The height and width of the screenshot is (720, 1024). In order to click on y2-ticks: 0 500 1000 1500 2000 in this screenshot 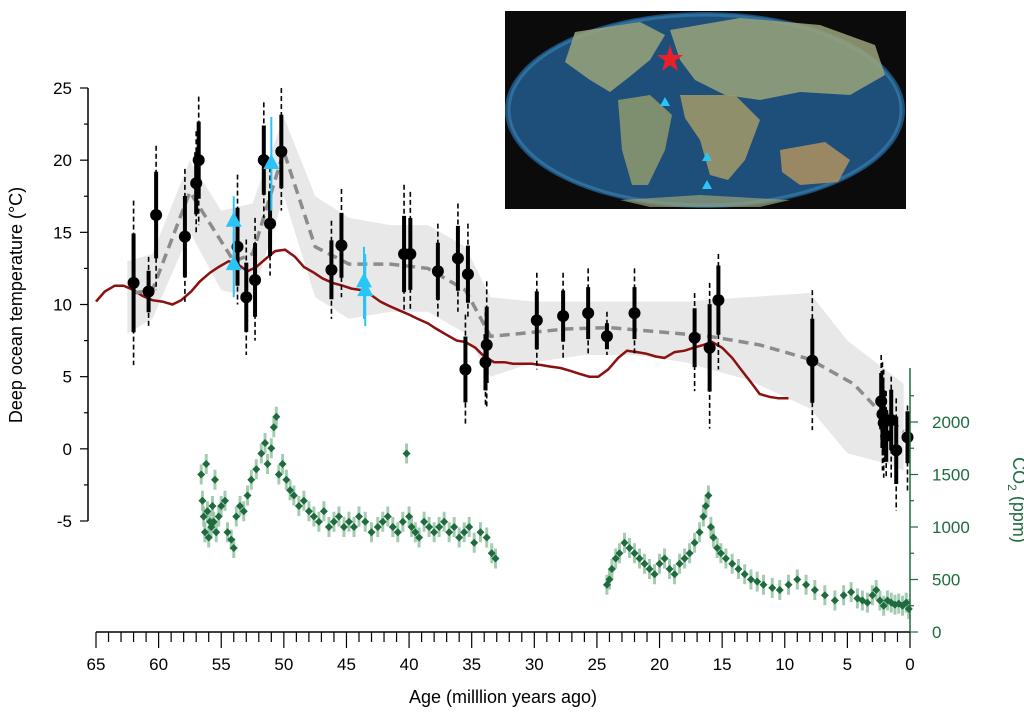, I will do `click(940, 518)`.